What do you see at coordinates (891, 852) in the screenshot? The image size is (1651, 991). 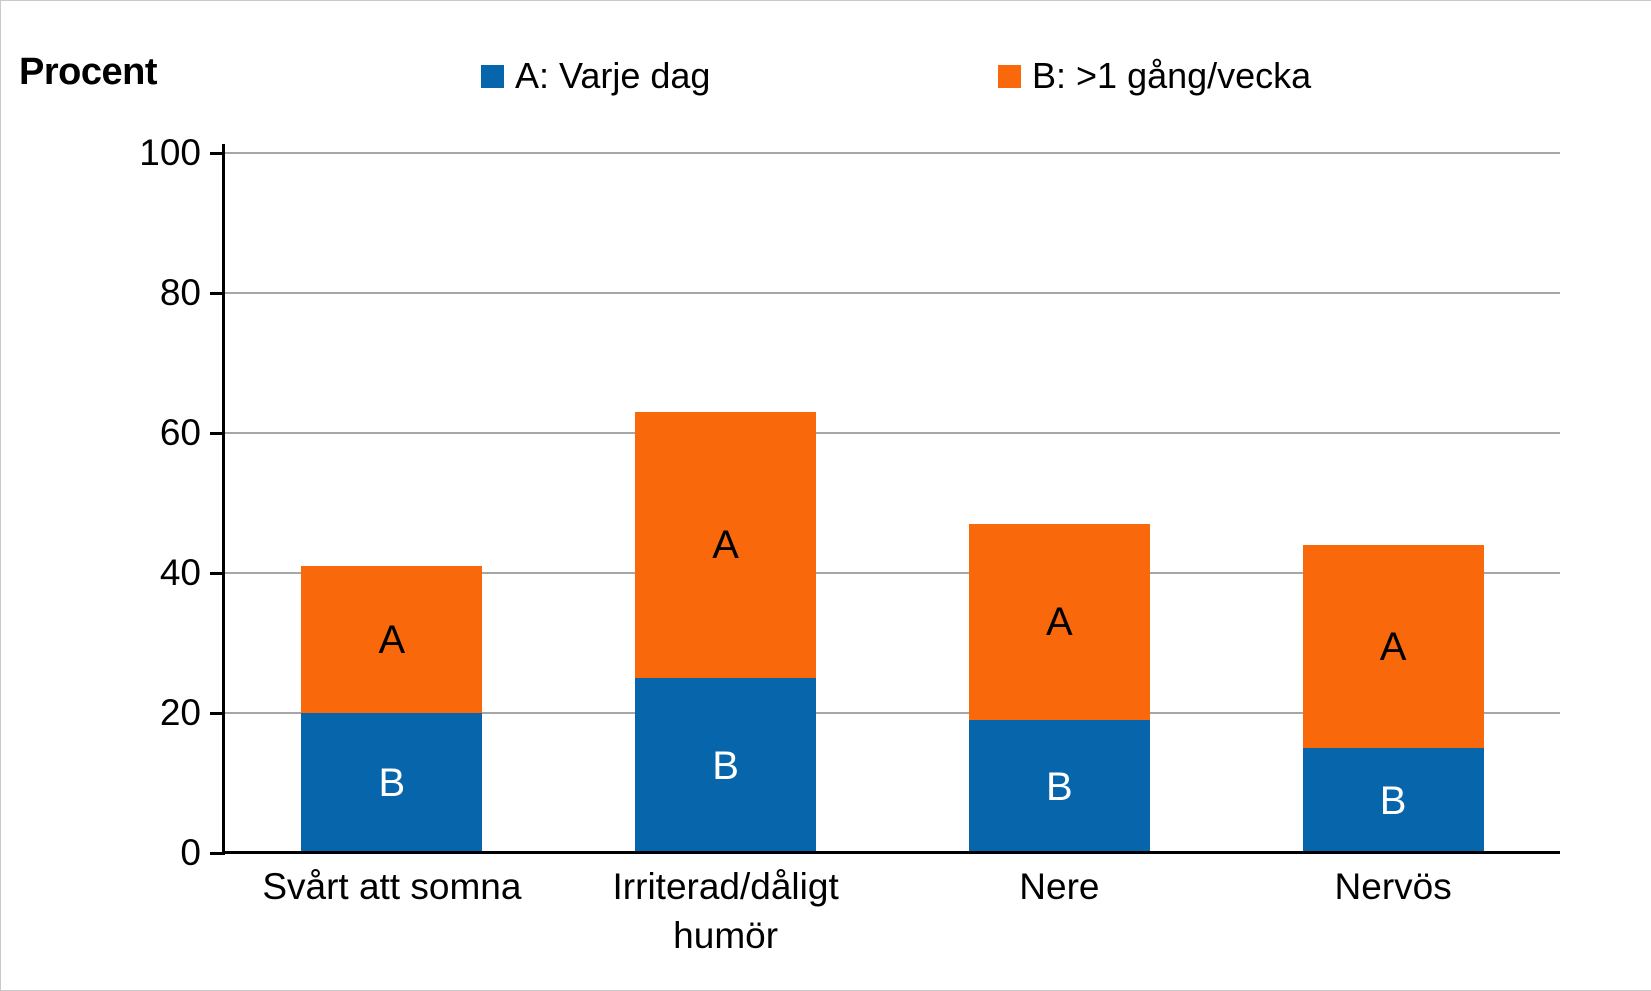 I see `x-axis-line` at bounding box center [891, 852].